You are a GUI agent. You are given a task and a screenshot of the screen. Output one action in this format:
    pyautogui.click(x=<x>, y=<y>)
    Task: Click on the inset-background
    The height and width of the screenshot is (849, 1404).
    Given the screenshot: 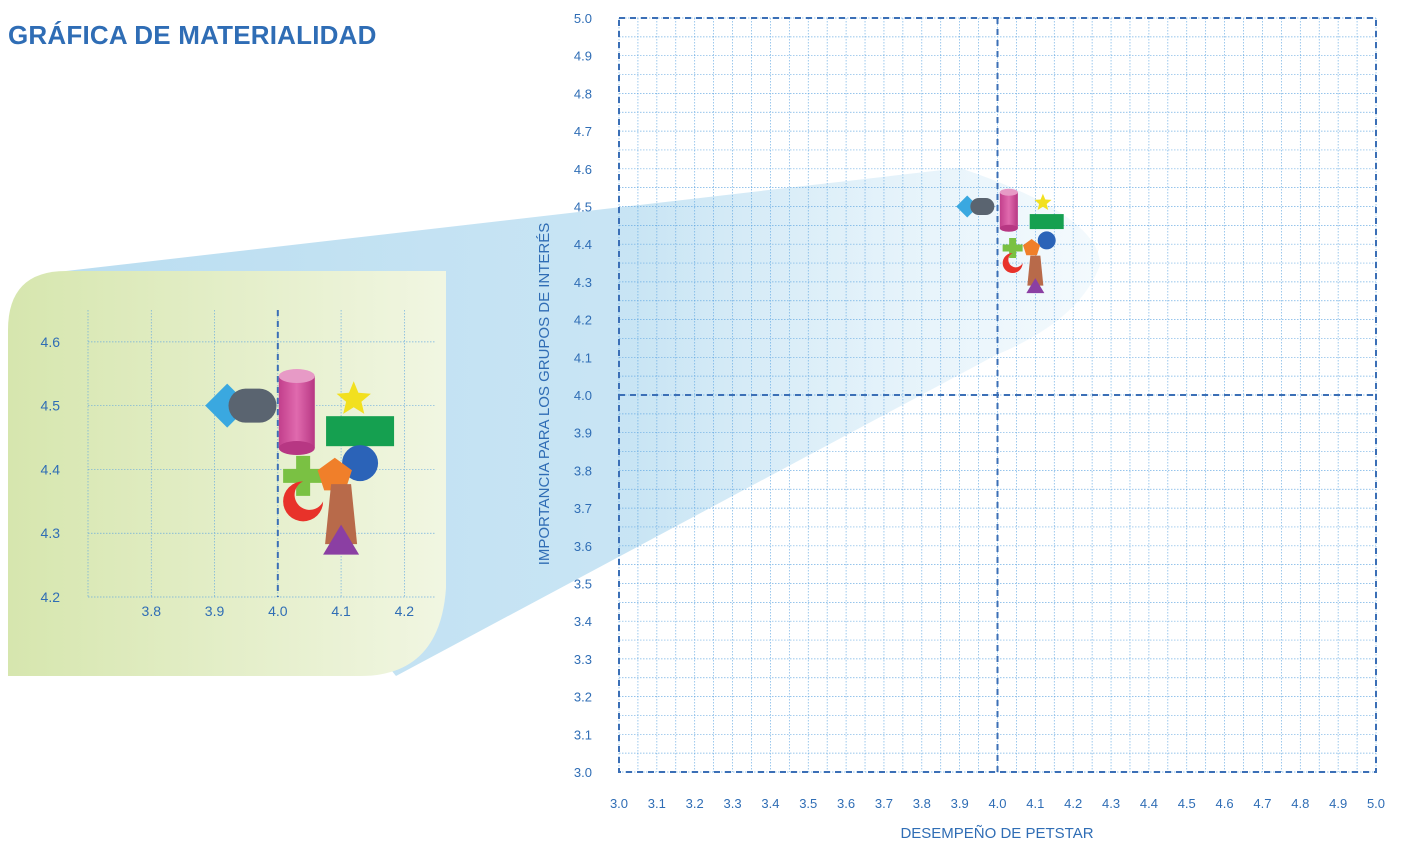 What is the action you would take?
    pyautogui.click(x=227, y=473)
    